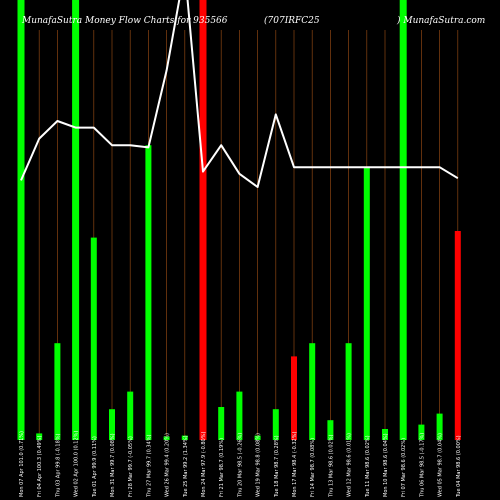 The image size is (500, 500). I want to click on title-right: ) MunafaSutra.com, so click(440, 20).